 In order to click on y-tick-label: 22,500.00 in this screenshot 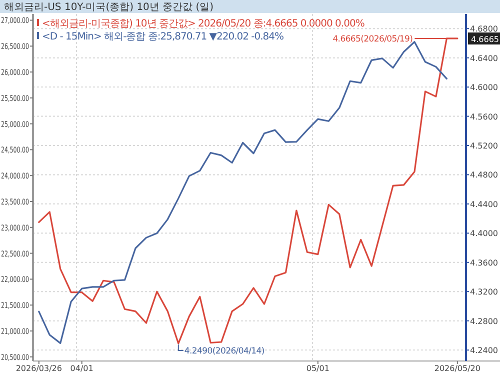, I will do `click(21, 253)`.